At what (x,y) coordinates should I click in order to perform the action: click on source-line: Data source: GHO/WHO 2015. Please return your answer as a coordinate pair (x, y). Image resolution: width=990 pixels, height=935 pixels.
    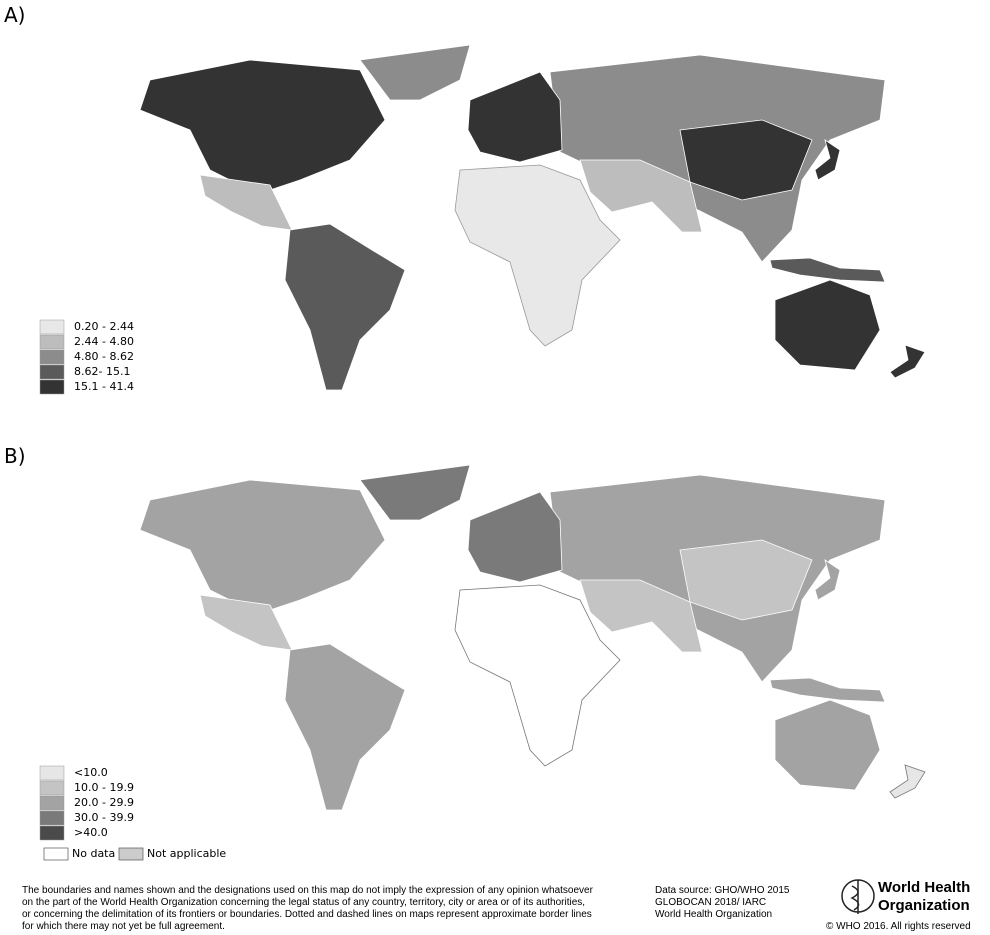
    Looking at the image, I should click on (722, 890).